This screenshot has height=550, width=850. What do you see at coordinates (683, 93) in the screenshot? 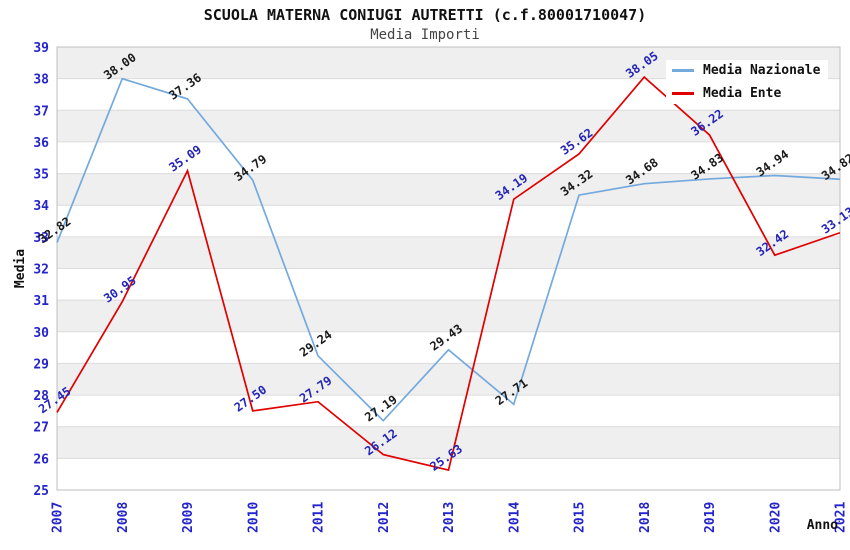
I see `legend-swatch-media-ente-icon` at bounding box center [683, 93].